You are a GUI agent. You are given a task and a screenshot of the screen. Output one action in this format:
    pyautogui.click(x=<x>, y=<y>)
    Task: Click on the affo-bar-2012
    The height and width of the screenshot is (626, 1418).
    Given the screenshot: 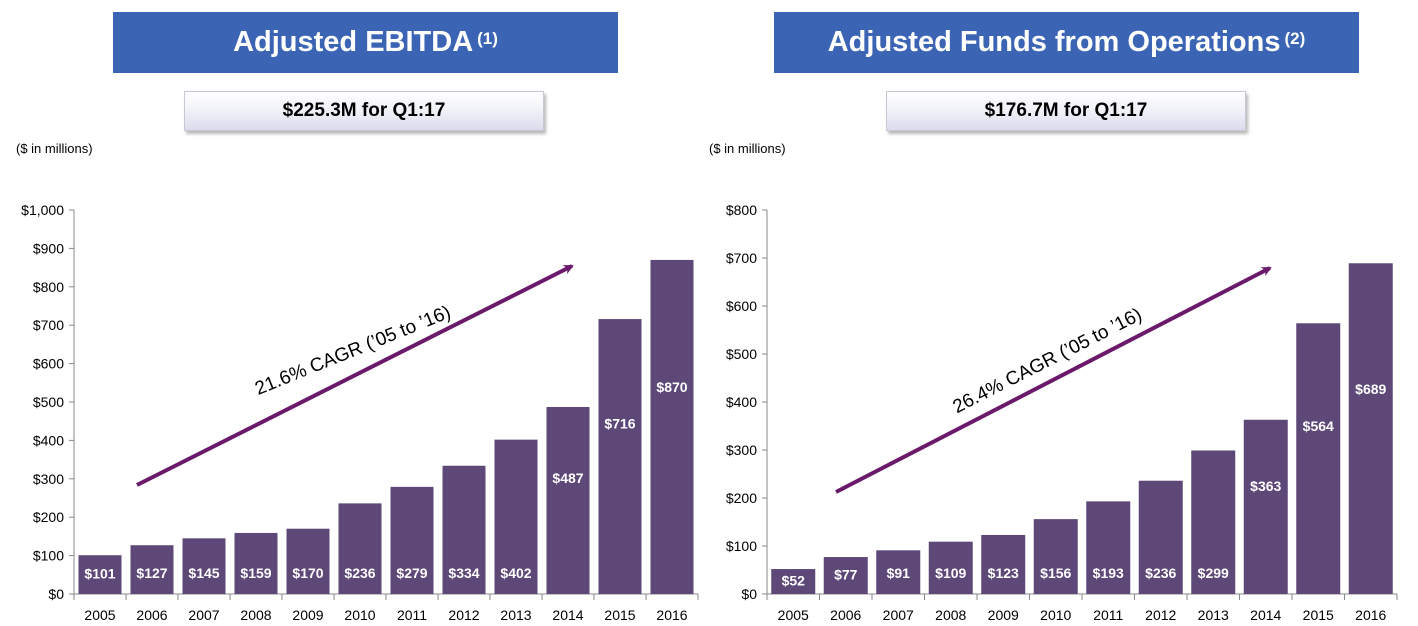 What is the action you would take?
    pyautogui.click(x=1160, y=537)
    